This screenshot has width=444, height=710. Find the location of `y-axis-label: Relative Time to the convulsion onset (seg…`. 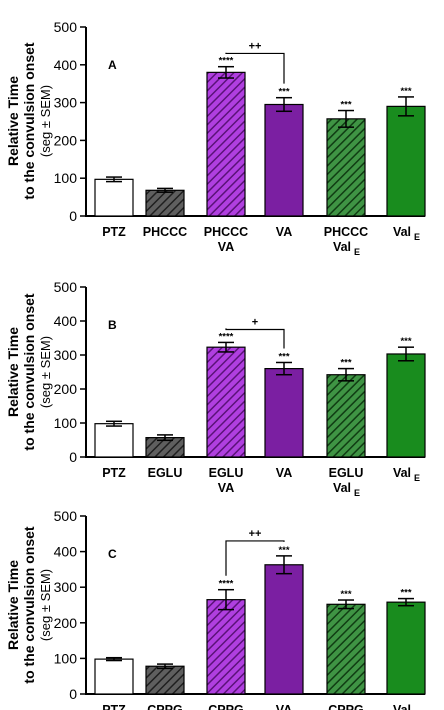

y-axis-label: Relative Time to the convulsion onset (seg… is located at coordinates (29, 371).